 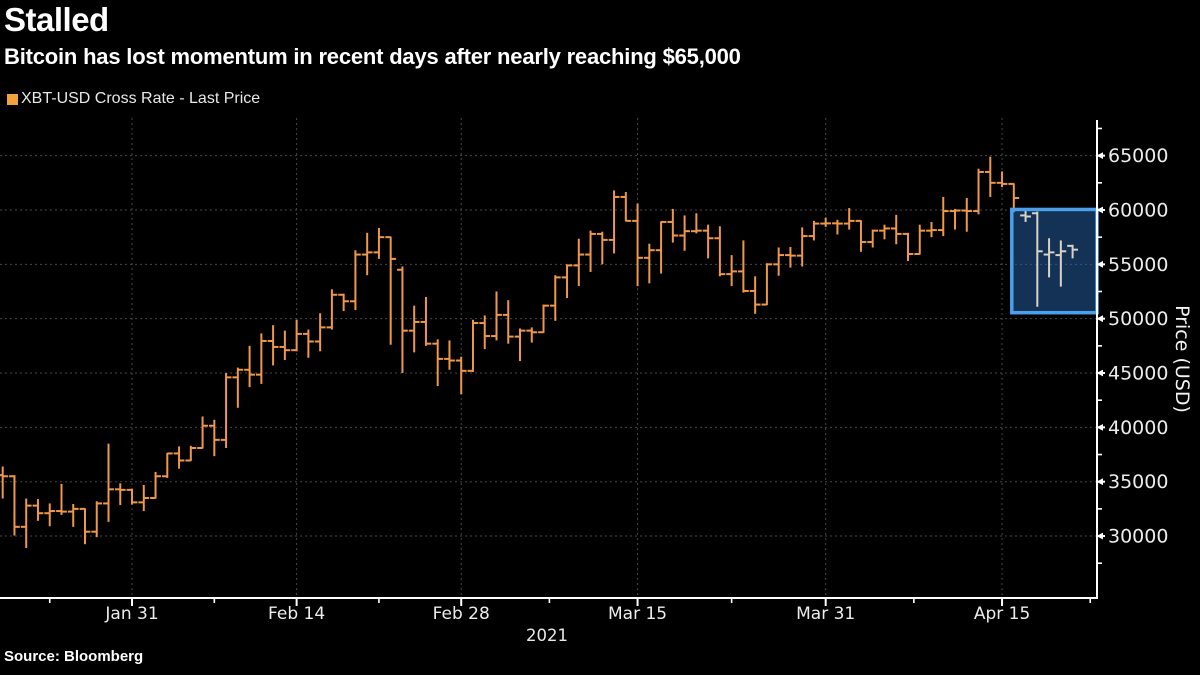 I want to click on y-tick-label: 45000, so click(x=1138, y=374).